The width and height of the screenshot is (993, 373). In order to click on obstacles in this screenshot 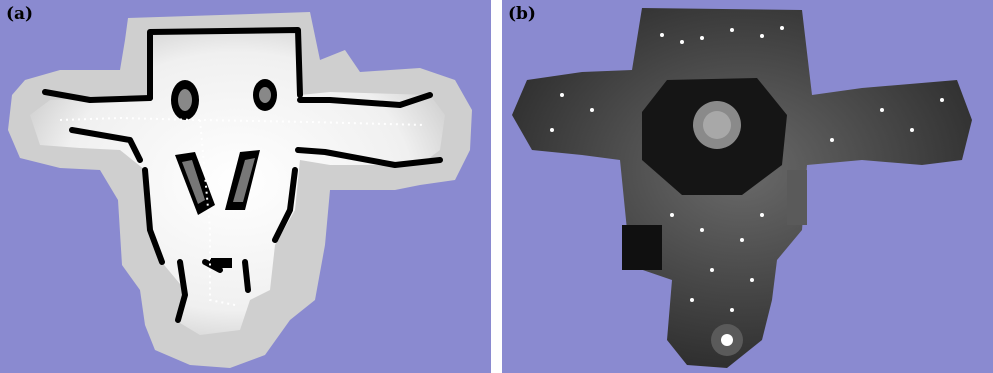, I will do `click(224, 173)`.